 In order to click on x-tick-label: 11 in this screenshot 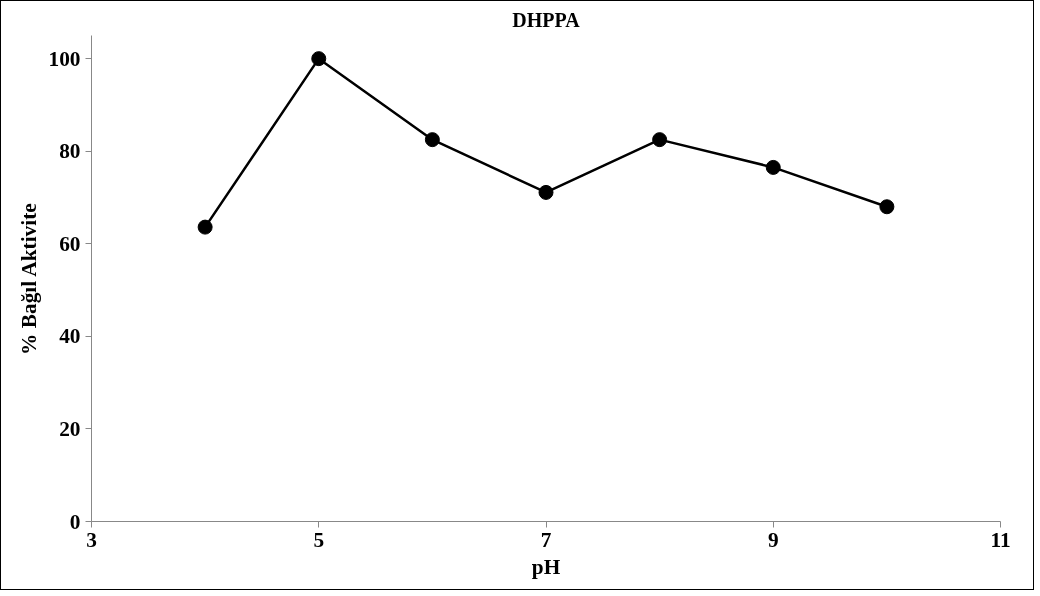, I will do `click(1000, 539)`.